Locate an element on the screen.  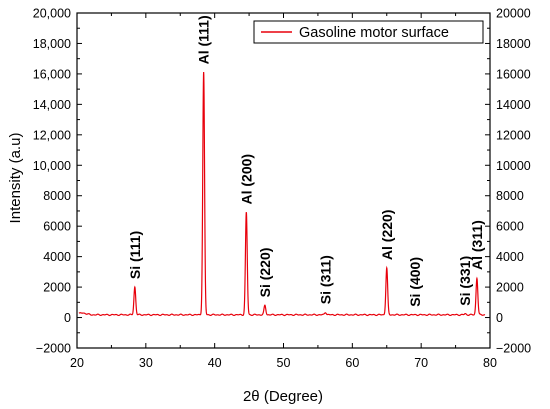
peak-label: Al (200) is located at coordinates (246, 179).